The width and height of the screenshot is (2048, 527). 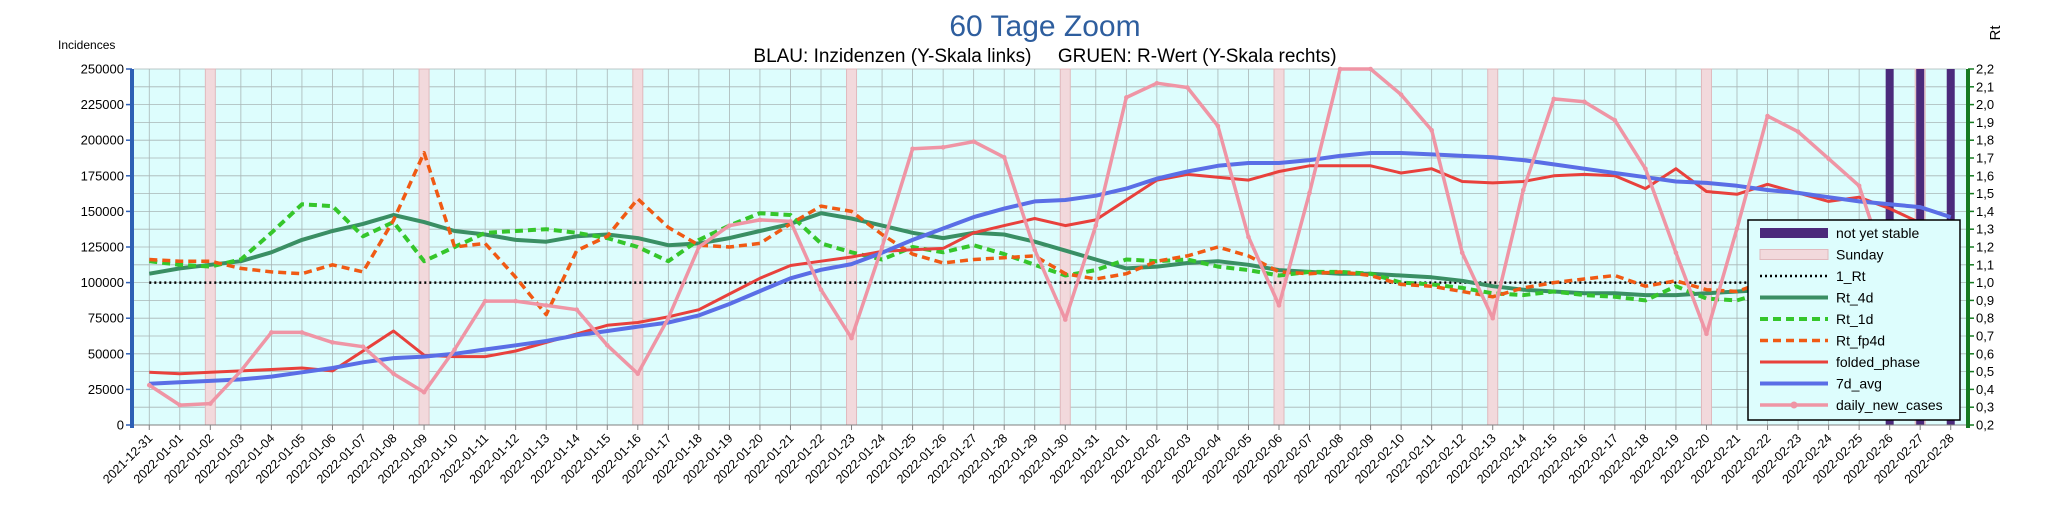 I want to click on legend-label: 1_Rt, so click(x=1851, y=276).